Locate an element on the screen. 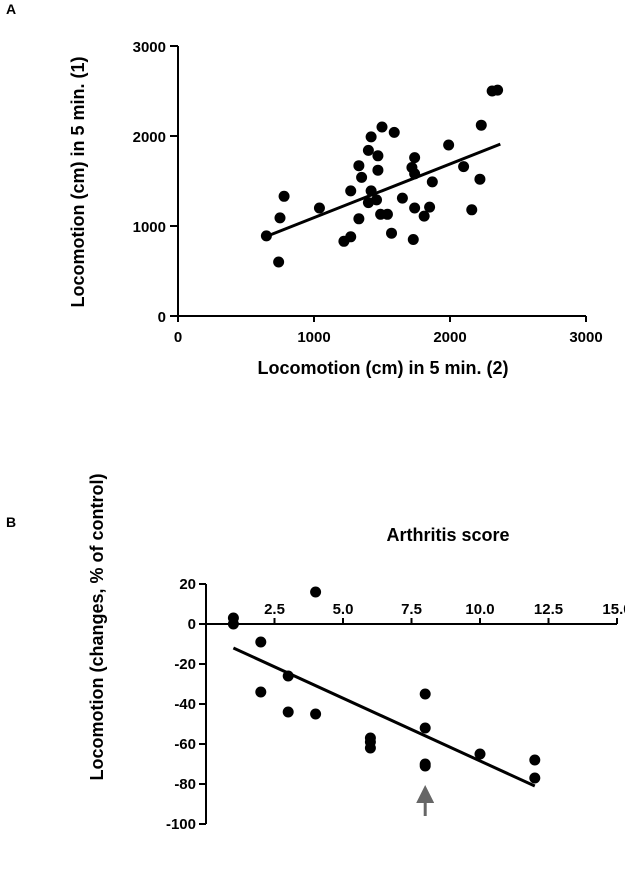 This screenshot has height=882, width=625. panel-a-label: A is located at coordinates (11, 9).